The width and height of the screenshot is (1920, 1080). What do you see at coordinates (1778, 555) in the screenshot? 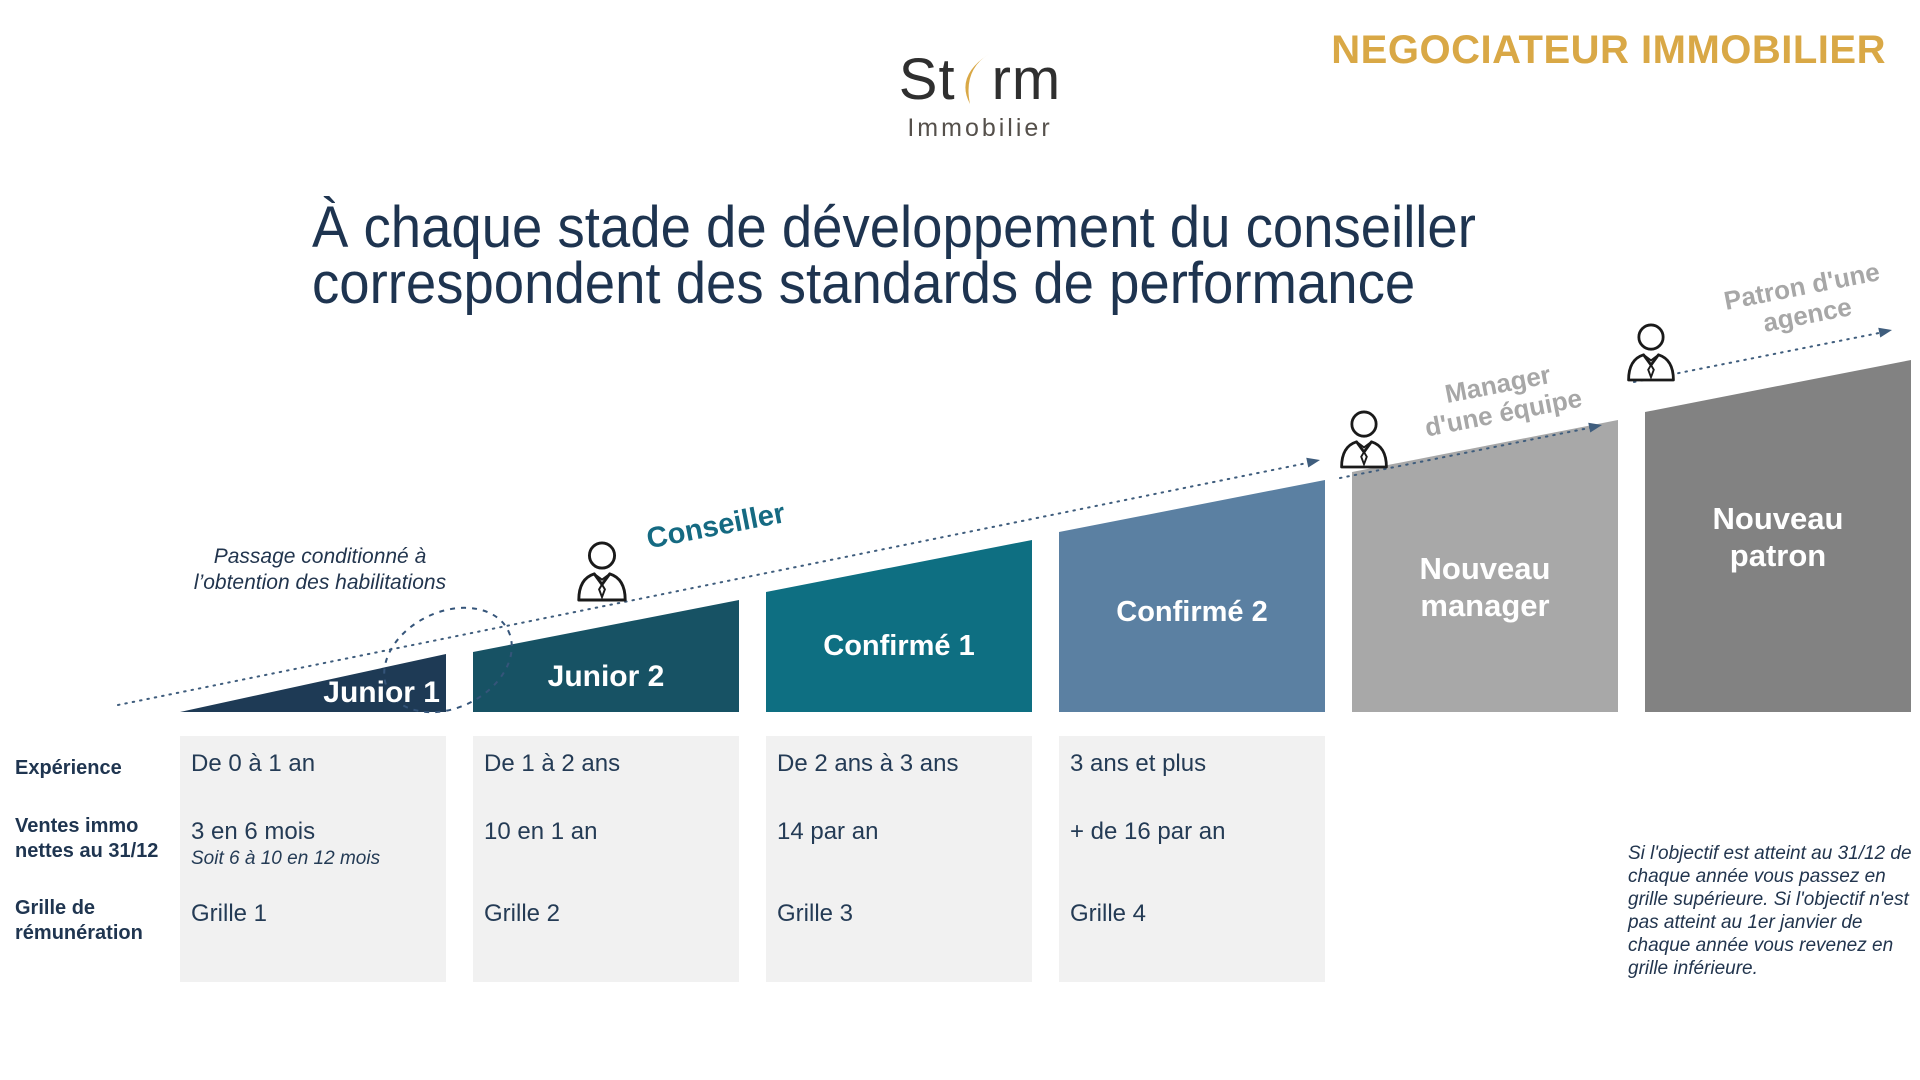
I see `step-label-patron-line2: patron` at bounding box center [1778, 555].